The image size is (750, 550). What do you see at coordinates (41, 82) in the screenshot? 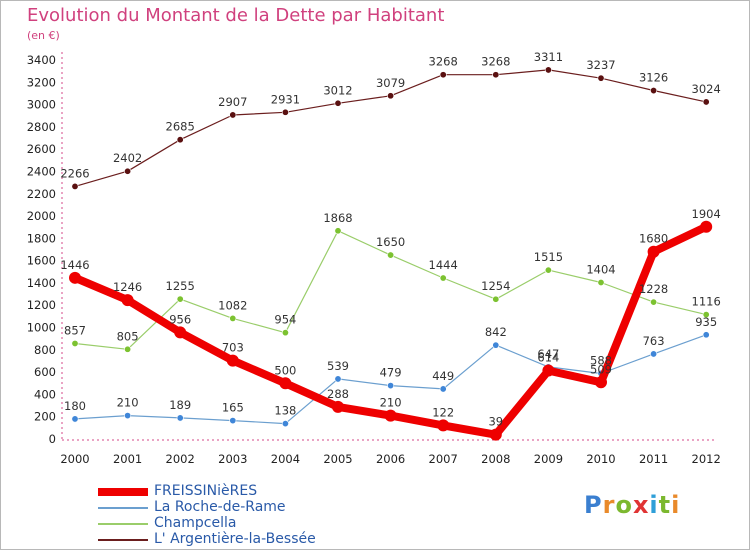
I see `y-tick-label: 3200` at bounding box center [41, 82].